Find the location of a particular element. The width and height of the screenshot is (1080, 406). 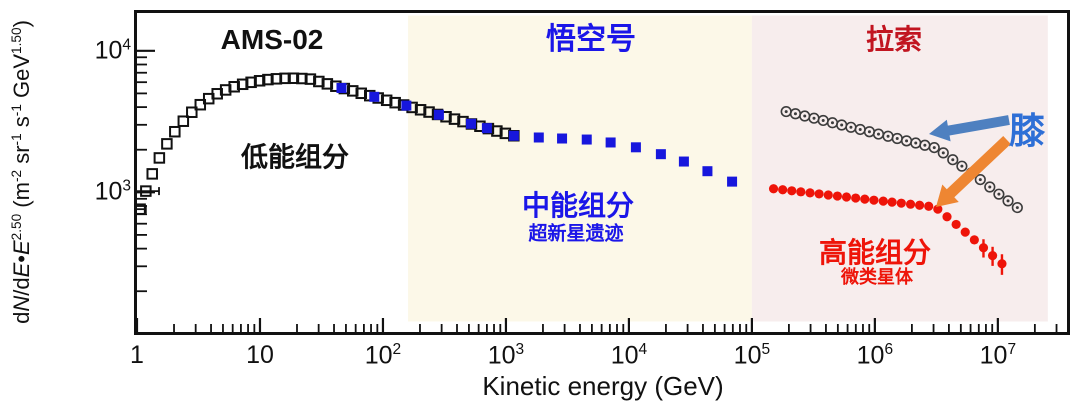

label-high-energy-component: 高能组分 is located at coordinates (875, 252).